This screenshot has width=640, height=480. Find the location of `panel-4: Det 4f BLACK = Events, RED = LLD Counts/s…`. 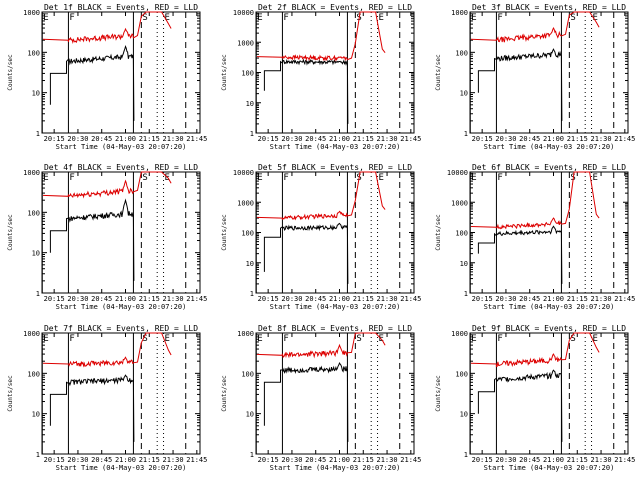

panel-4: Det 4f BLACK = Events, RED = LLD Counts/s… is located at coordinates (107, 237).